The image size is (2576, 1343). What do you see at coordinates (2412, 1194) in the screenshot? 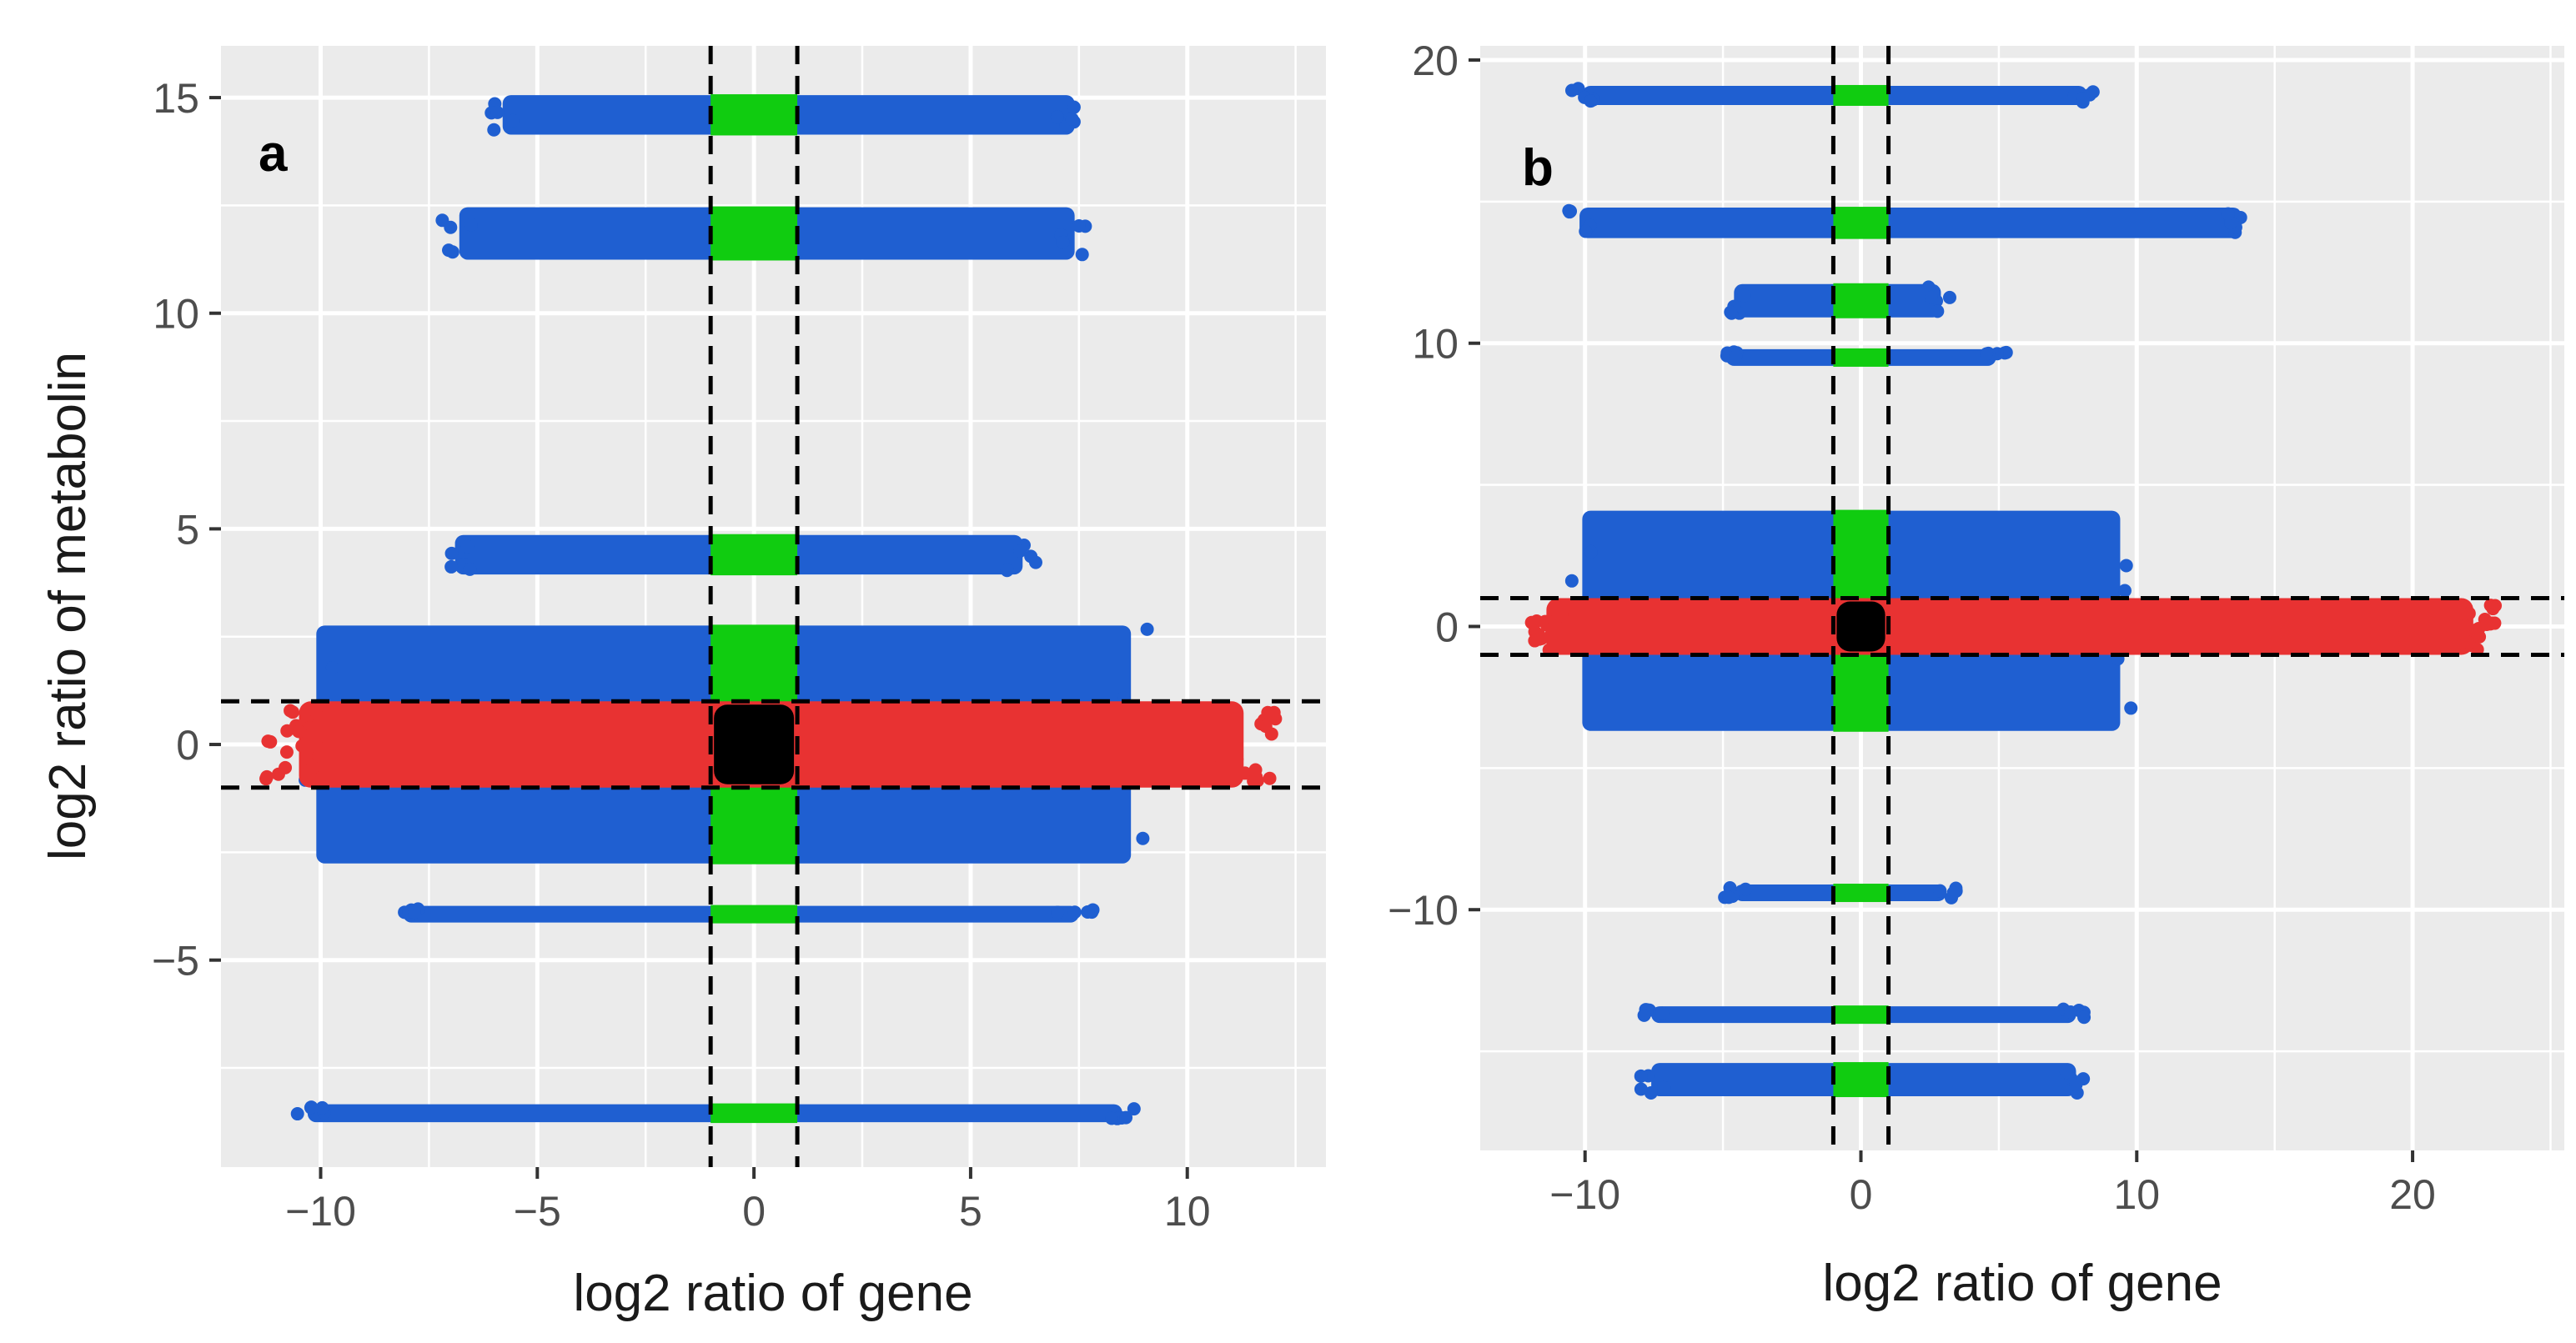
I see `x-tick-label: 20` at bounding box center [2412, 1194].